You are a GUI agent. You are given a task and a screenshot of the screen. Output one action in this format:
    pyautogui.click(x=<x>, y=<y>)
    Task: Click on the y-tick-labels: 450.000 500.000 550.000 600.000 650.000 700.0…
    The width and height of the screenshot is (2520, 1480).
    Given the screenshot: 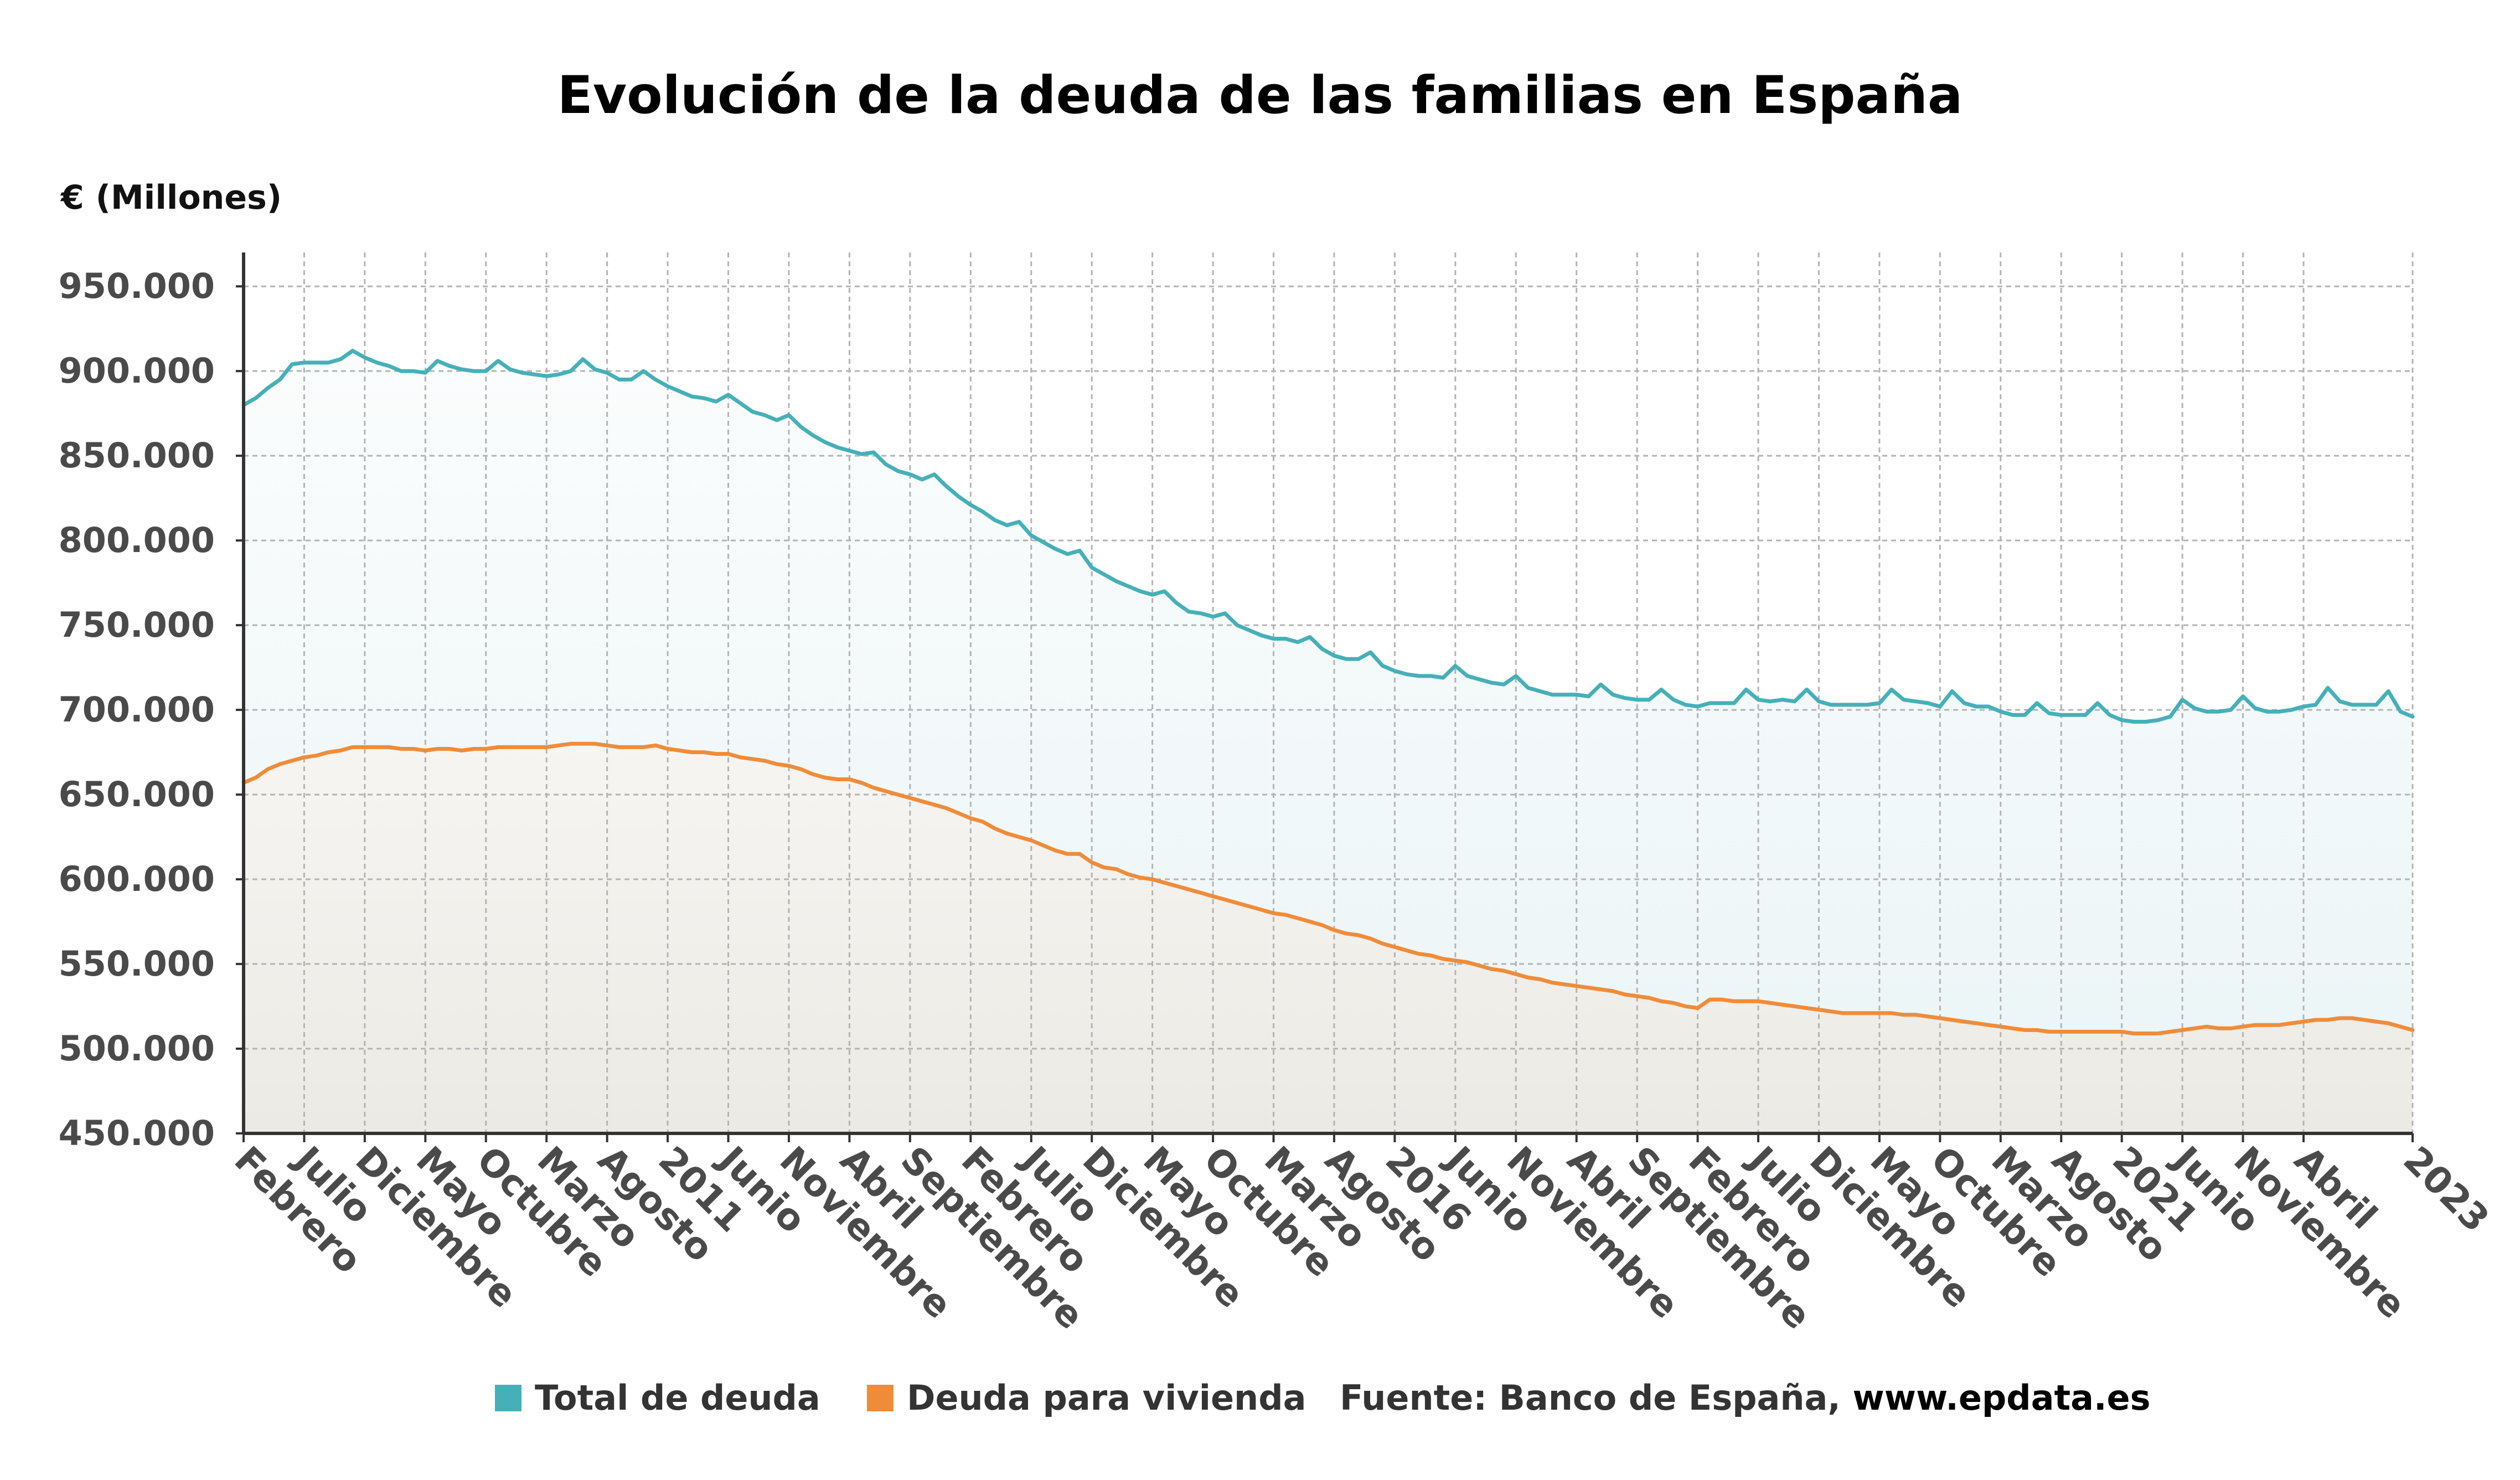 What is the action you would take?
    pyautogui.click(x=137, y=709)
    